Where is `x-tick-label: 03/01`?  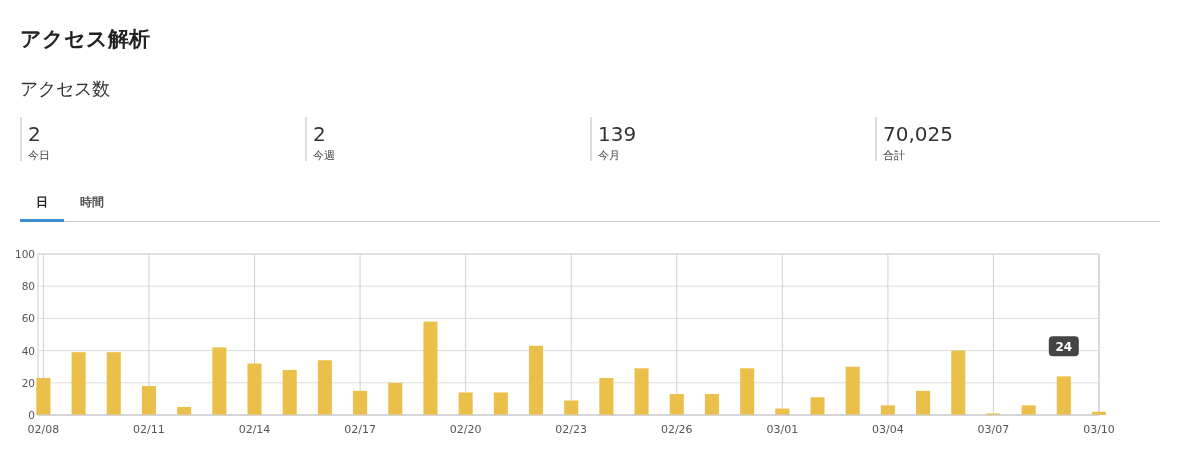
x-tick-label: 03/01 is located at coordinates (782, 429).